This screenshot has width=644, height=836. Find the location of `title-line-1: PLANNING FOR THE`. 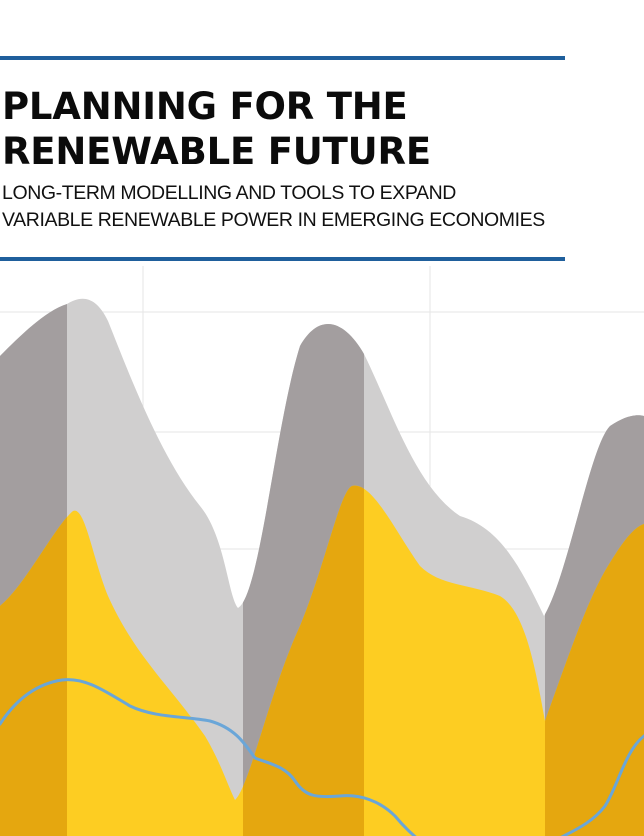

title-line-1: PLANNING FOR THE is located at coordinates (205, 106).